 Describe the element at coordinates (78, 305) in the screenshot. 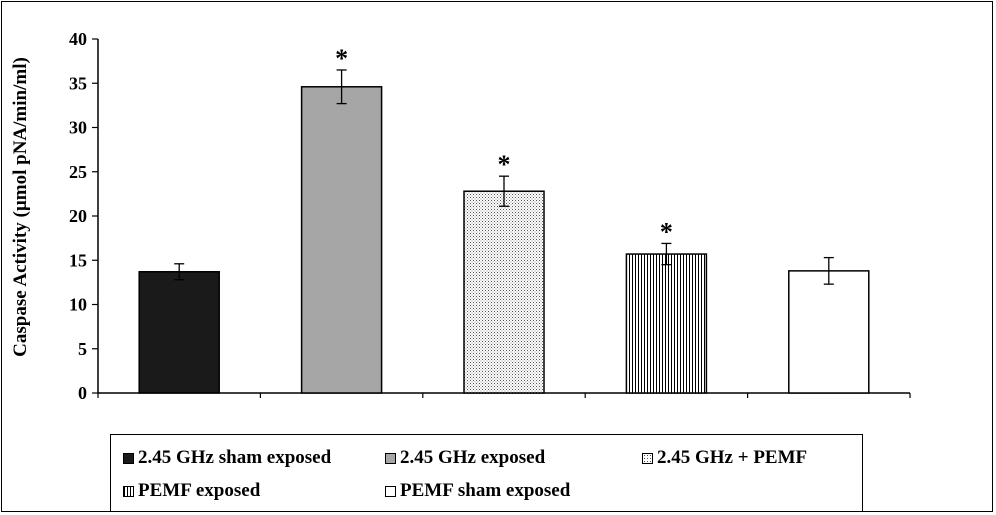

I see `y-tick-label: 10` at that location.